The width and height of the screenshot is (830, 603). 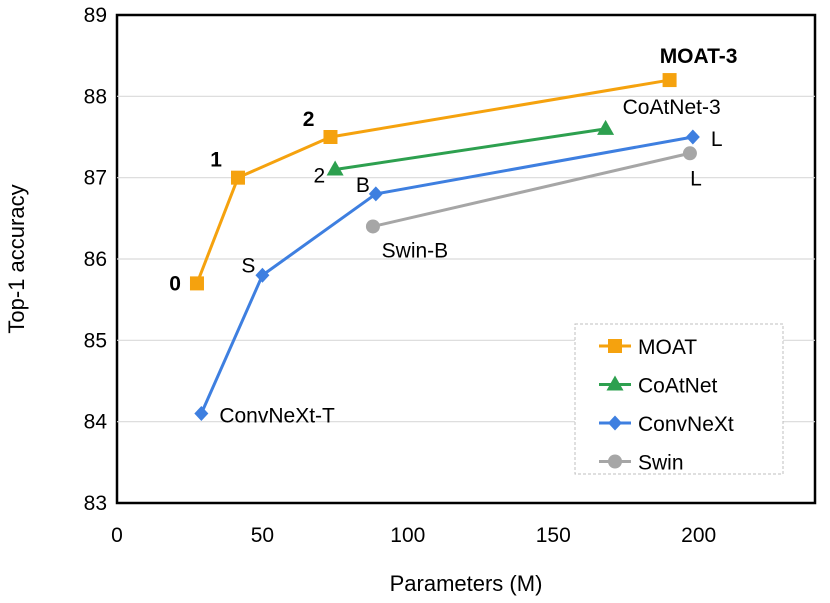 I want to click on legend-marker-swin, so click(x=615, y=461).